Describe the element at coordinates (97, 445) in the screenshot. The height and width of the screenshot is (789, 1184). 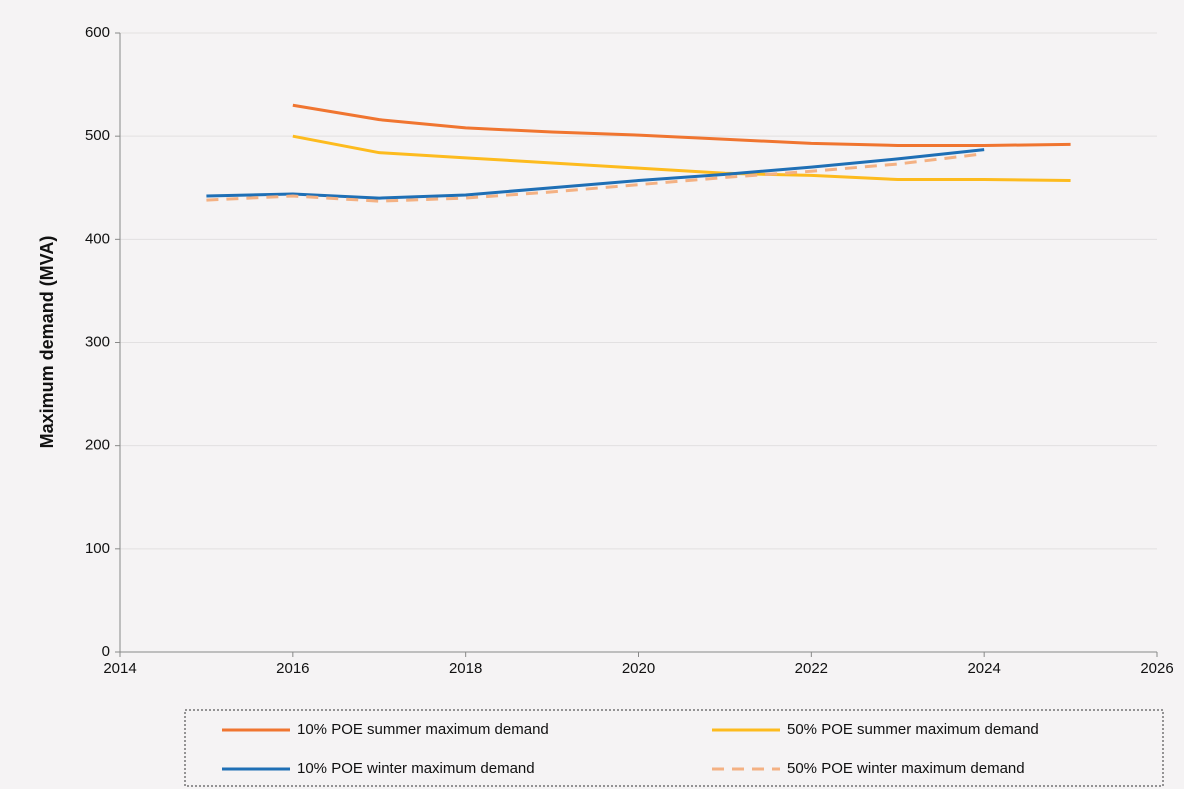
I see `y-tick-label: 200` at that location.